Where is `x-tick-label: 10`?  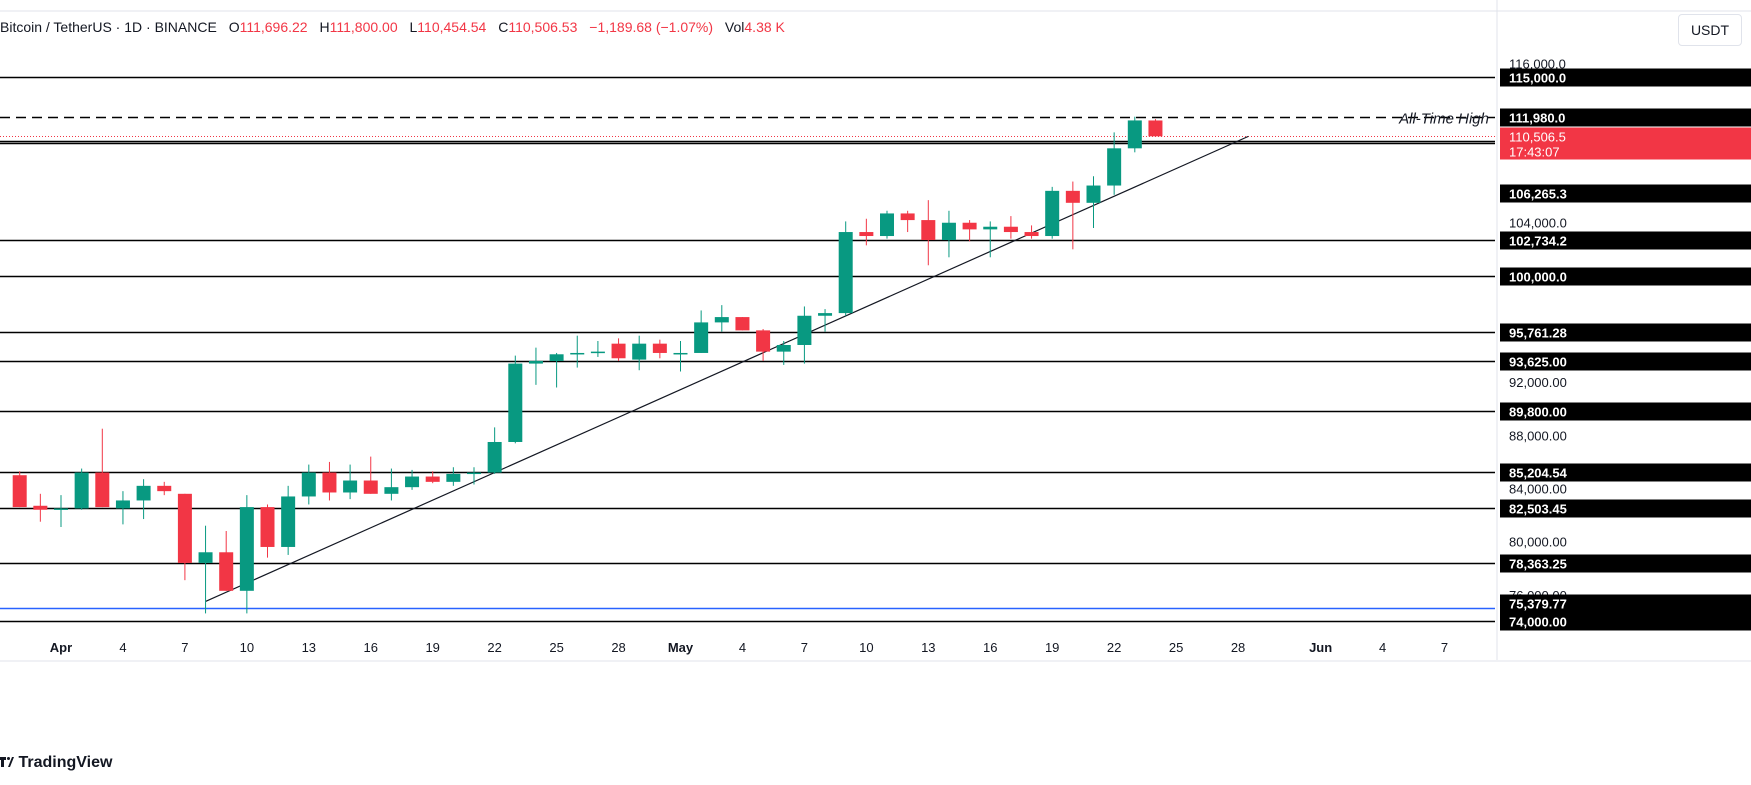
x-tick-label: 10 is located at coordinates (247, 647).